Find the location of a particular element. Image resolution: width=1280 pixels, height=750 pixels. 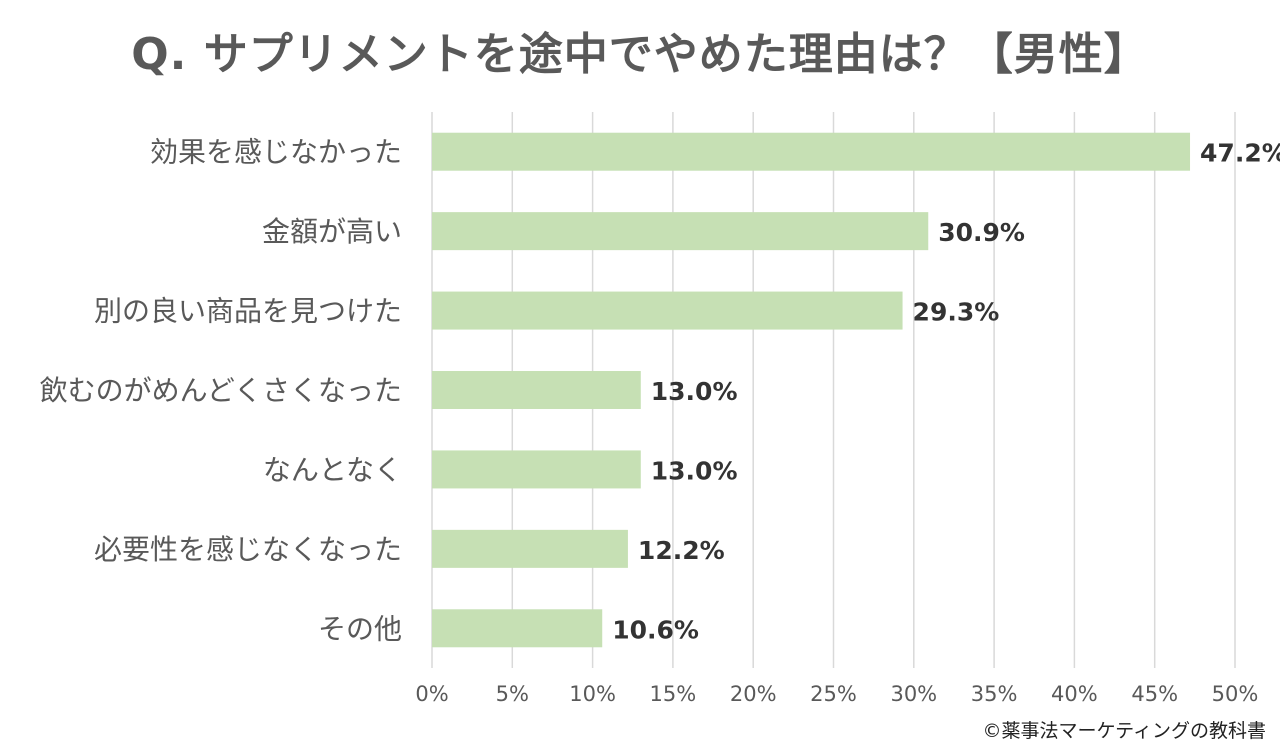

x-tick-labels: 0% 5% 10% 15% 20% 25% 30% 35% 40% 45% 50% is located at coordinates (836, 694).